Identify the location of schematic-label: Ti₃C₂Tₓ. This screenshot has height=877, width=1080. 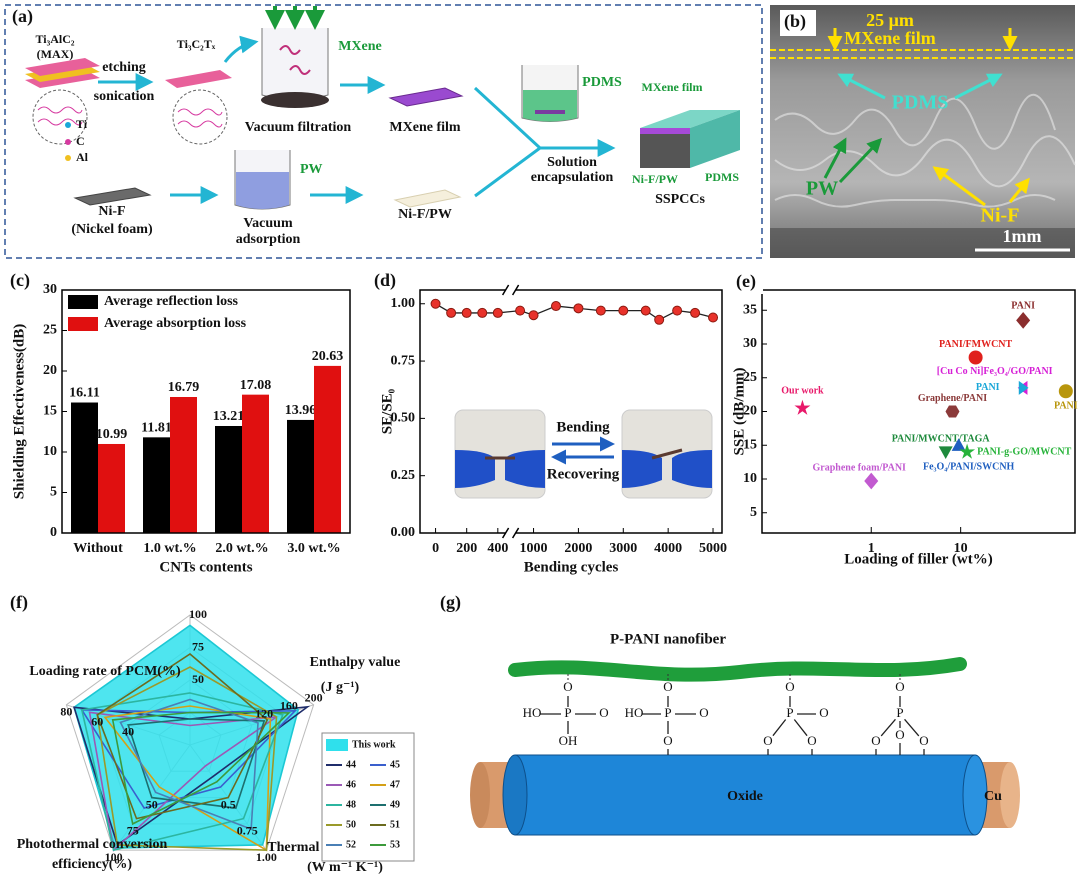
(196, 44).